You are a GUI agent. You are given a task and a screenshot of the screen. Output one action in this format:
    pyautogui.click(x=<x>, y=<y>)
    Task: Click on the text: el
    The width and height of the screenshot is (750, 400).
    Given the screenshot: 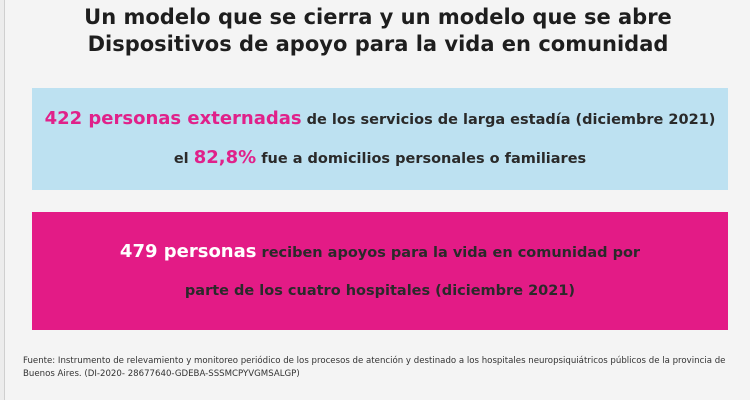 What is the action you would take?
    pyautogui.click(x=183, y=159)
    